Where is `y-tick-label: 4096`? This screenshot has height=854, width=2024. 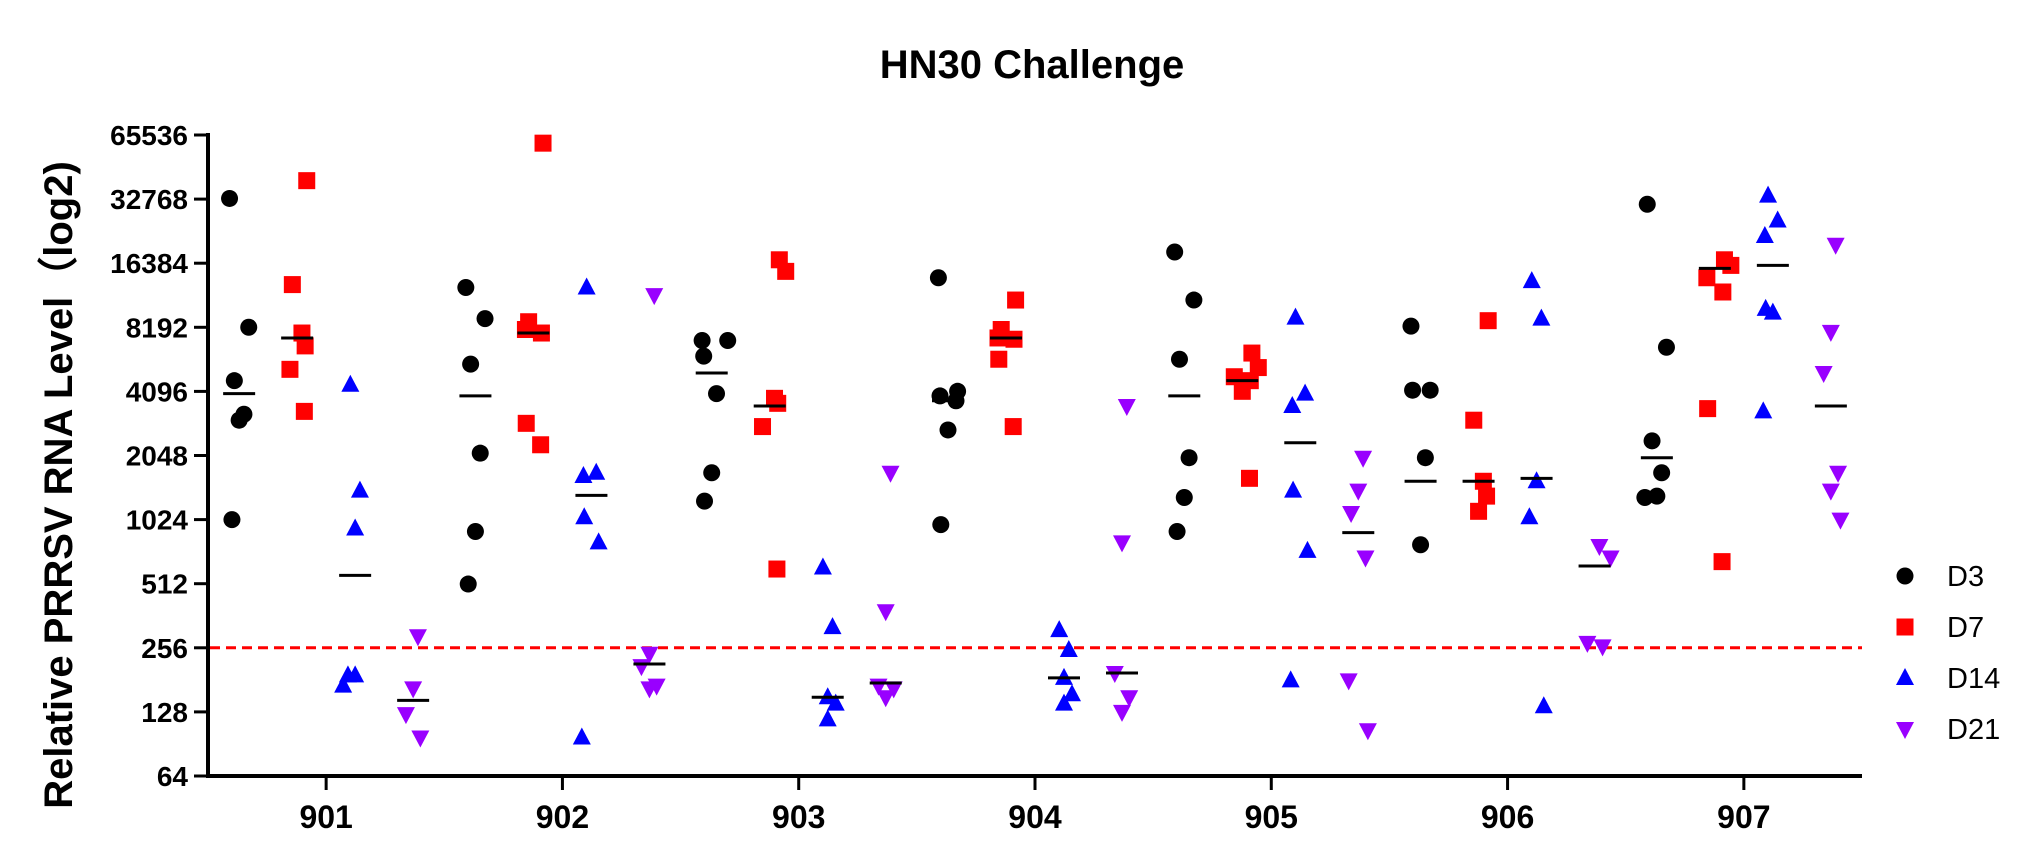
y-tick-label: 4096 is located at coordinates (157, 391).